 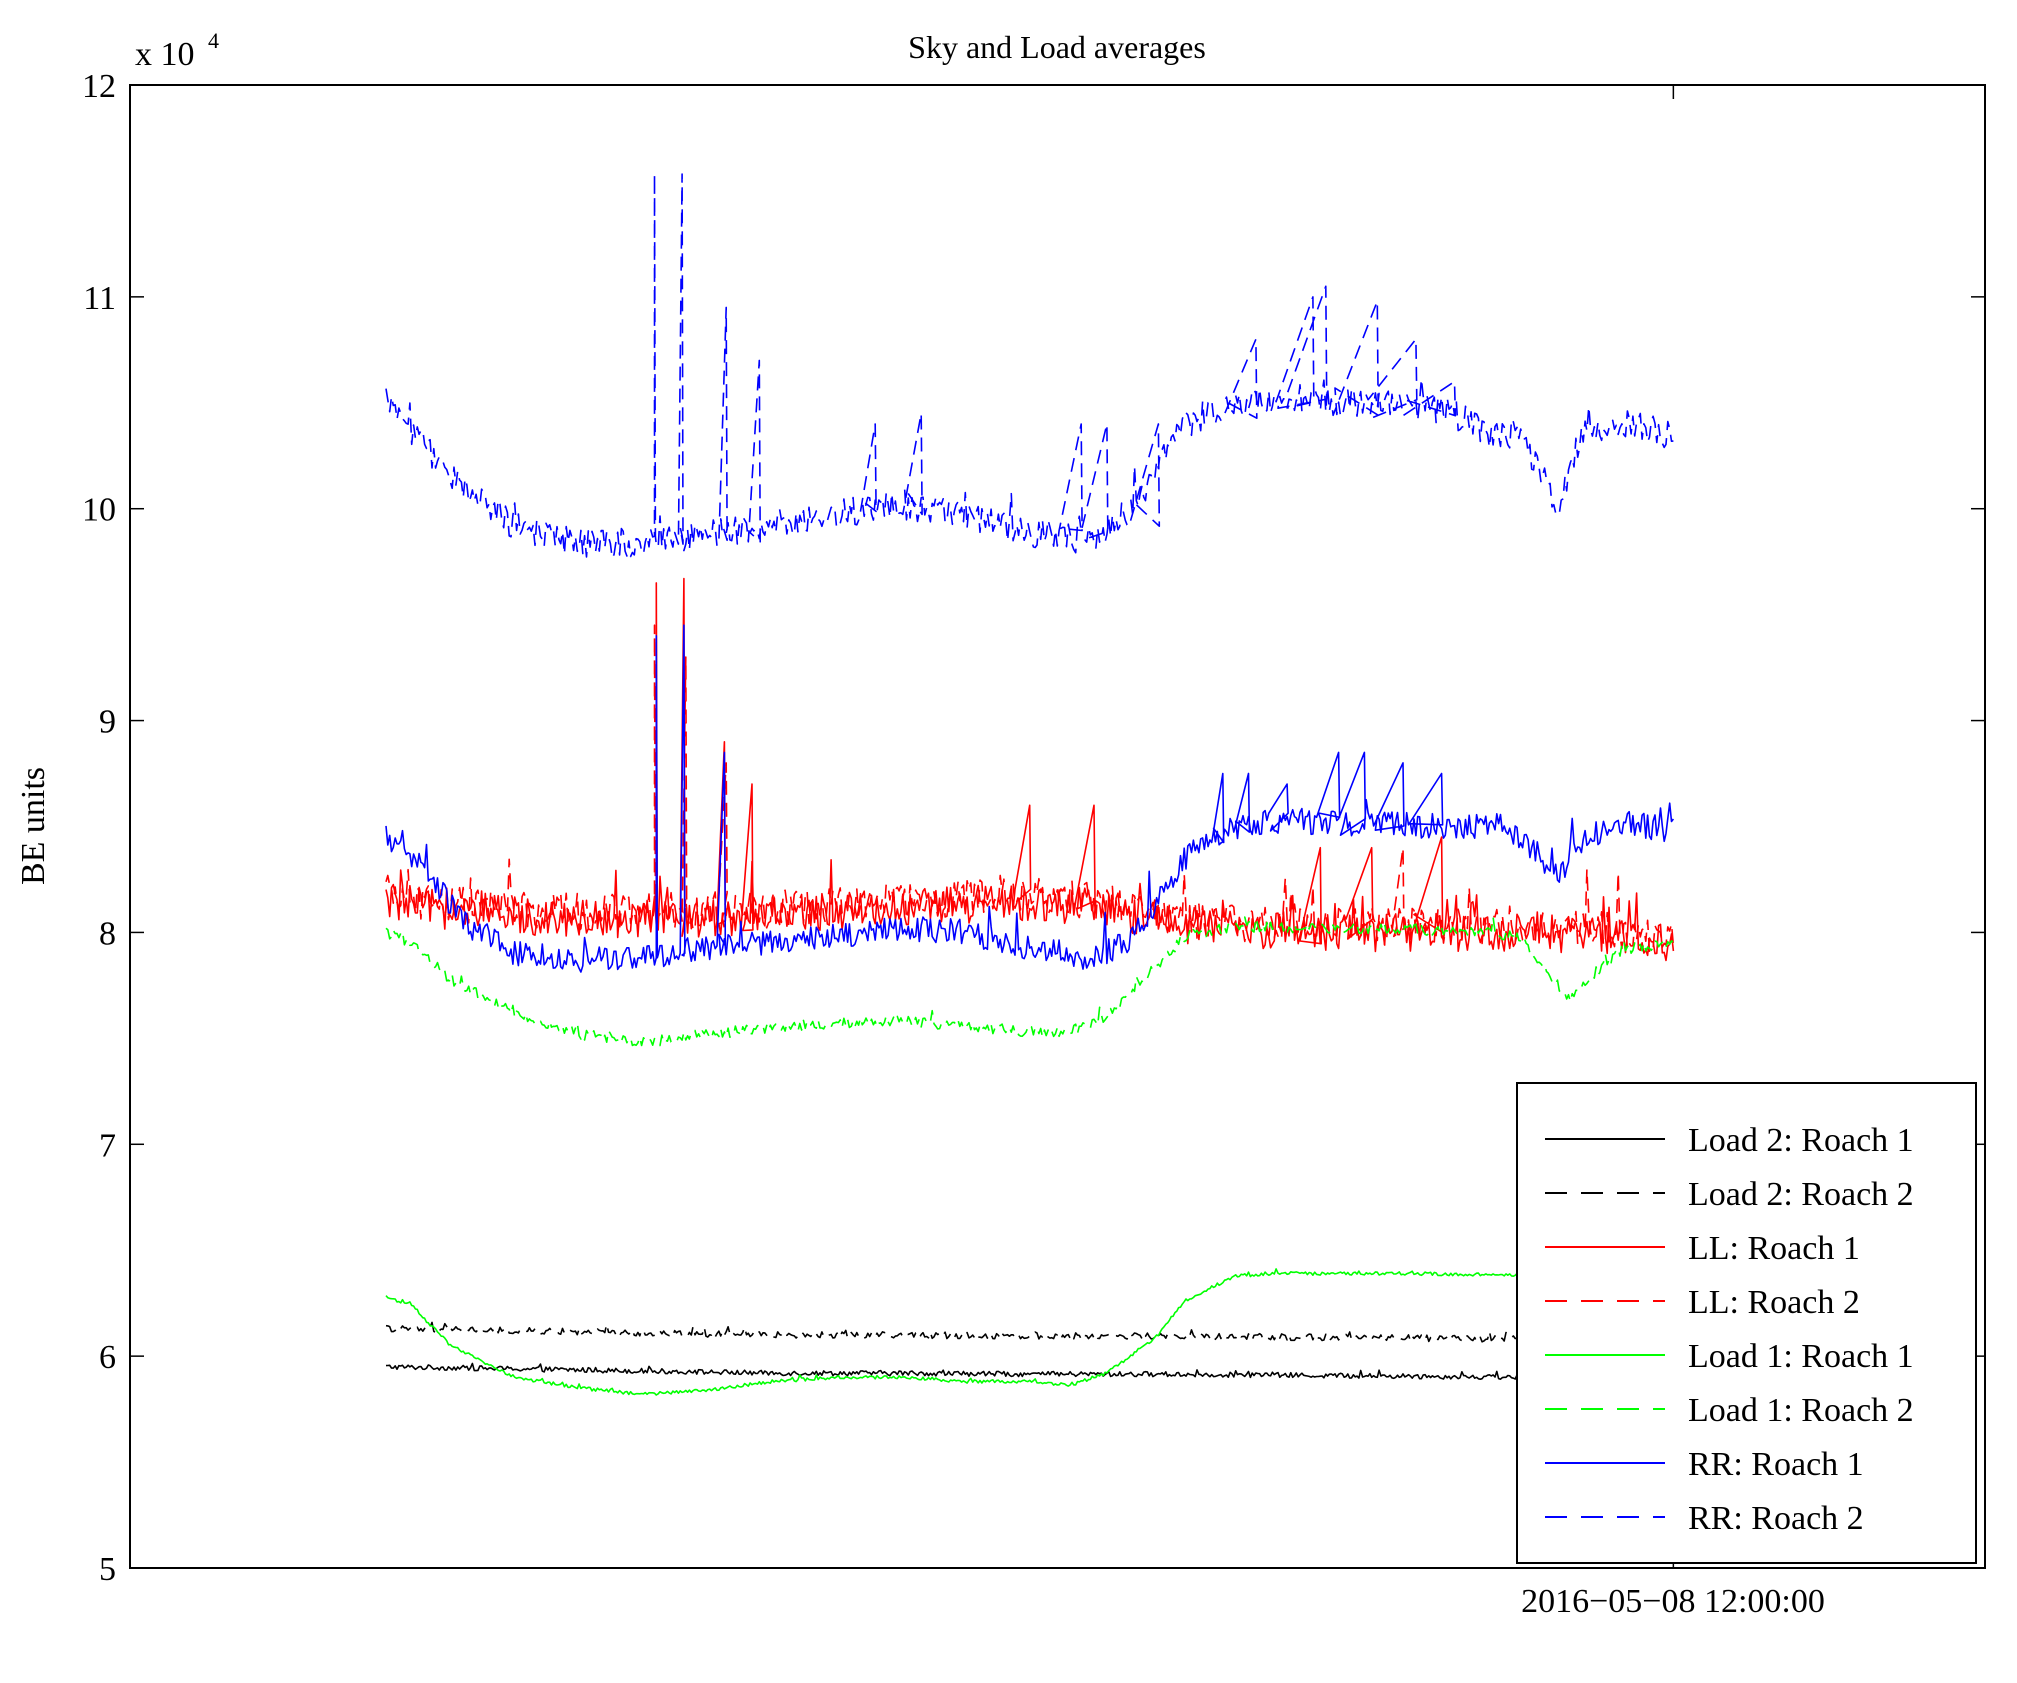 I want to click on legend-label: Load 2: Roach 1, so click(x=1801, y=1140).